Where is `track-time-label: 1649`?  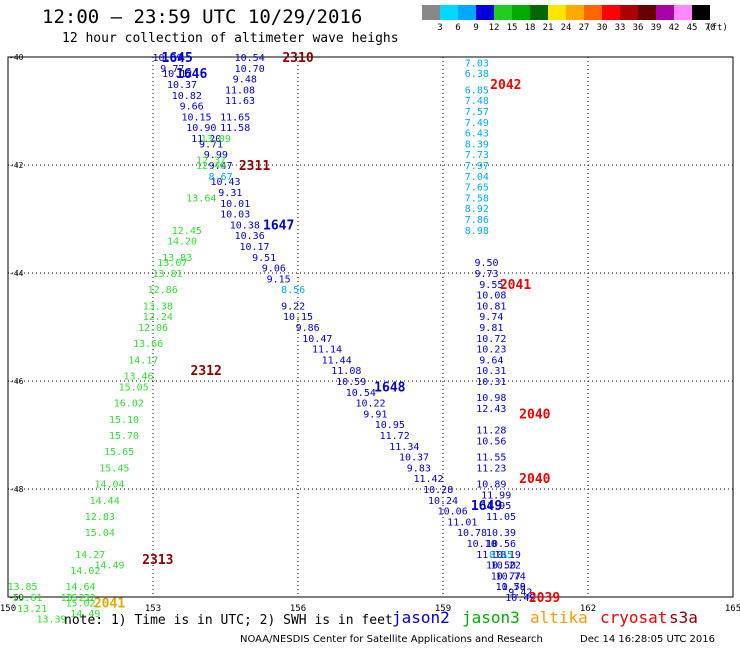
track-time-label: 1649 is located at coordinates (486, 506).